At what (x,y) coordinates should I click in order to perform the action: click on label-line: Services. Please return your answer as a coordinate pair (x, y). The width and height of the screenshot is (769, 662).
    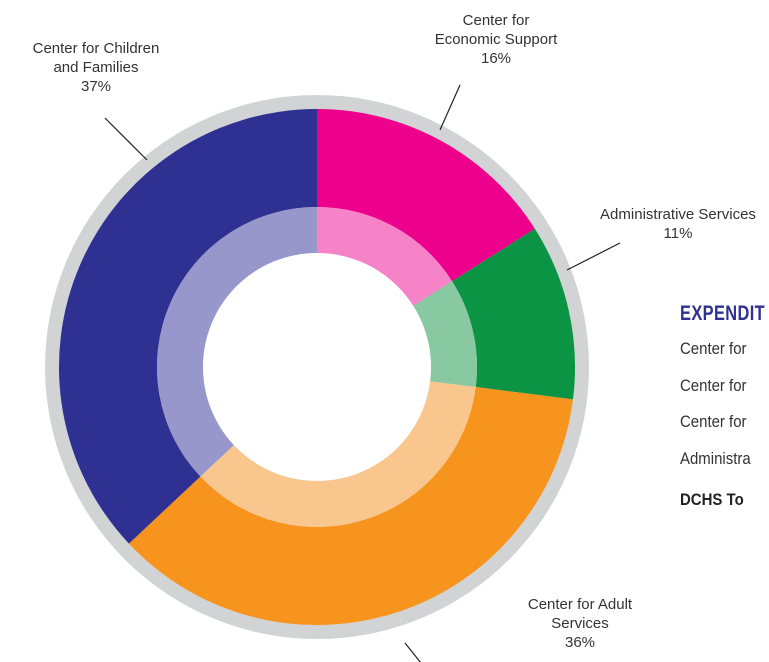
    Looking at the image, I should click on (580, 623).